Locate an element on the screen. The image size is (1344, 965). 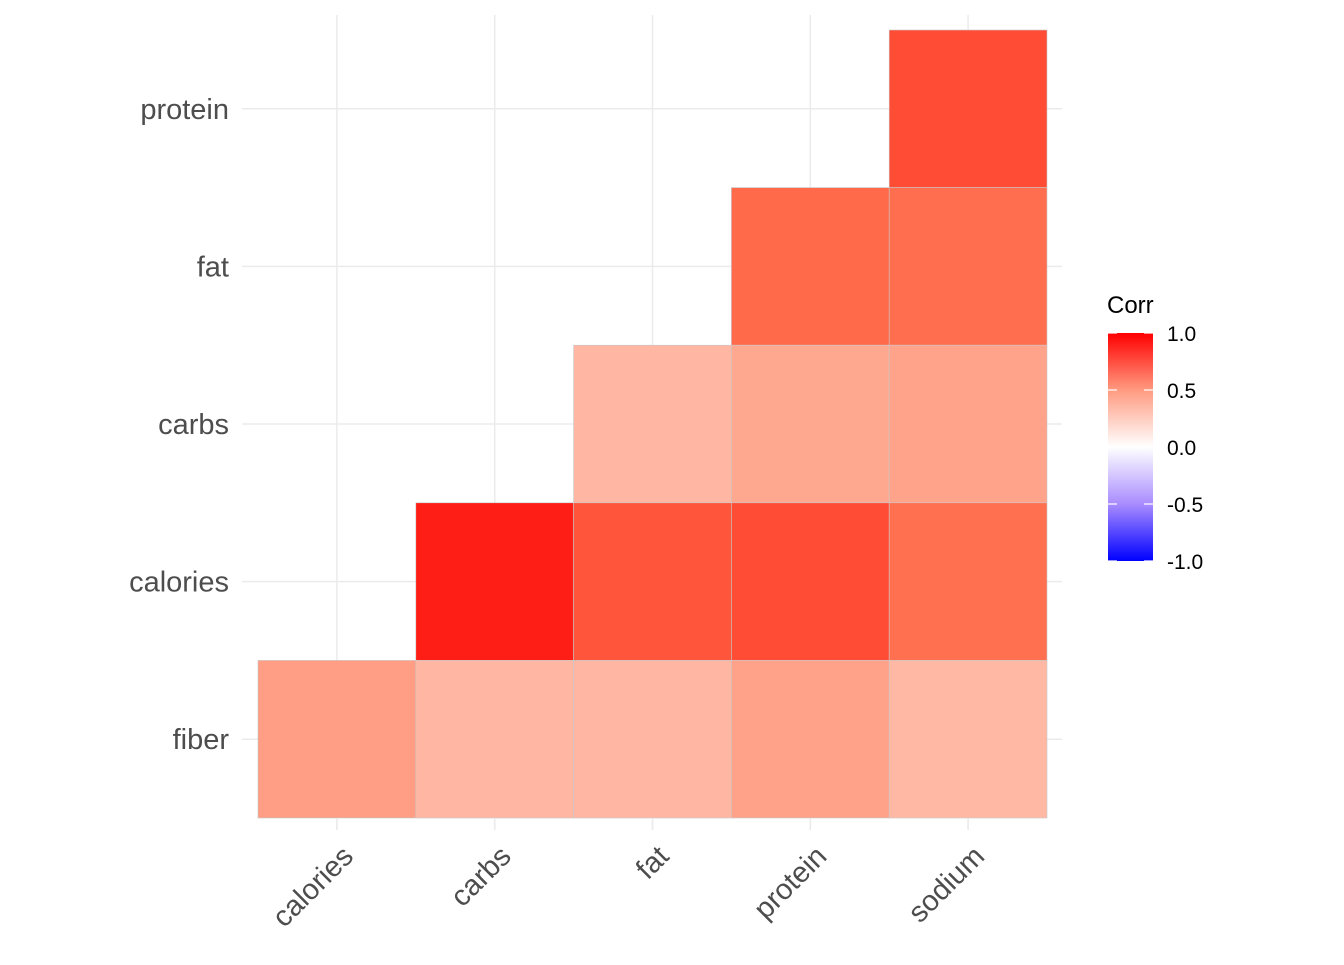
x-tick-label: carbs is located at coordinates (481, 876).